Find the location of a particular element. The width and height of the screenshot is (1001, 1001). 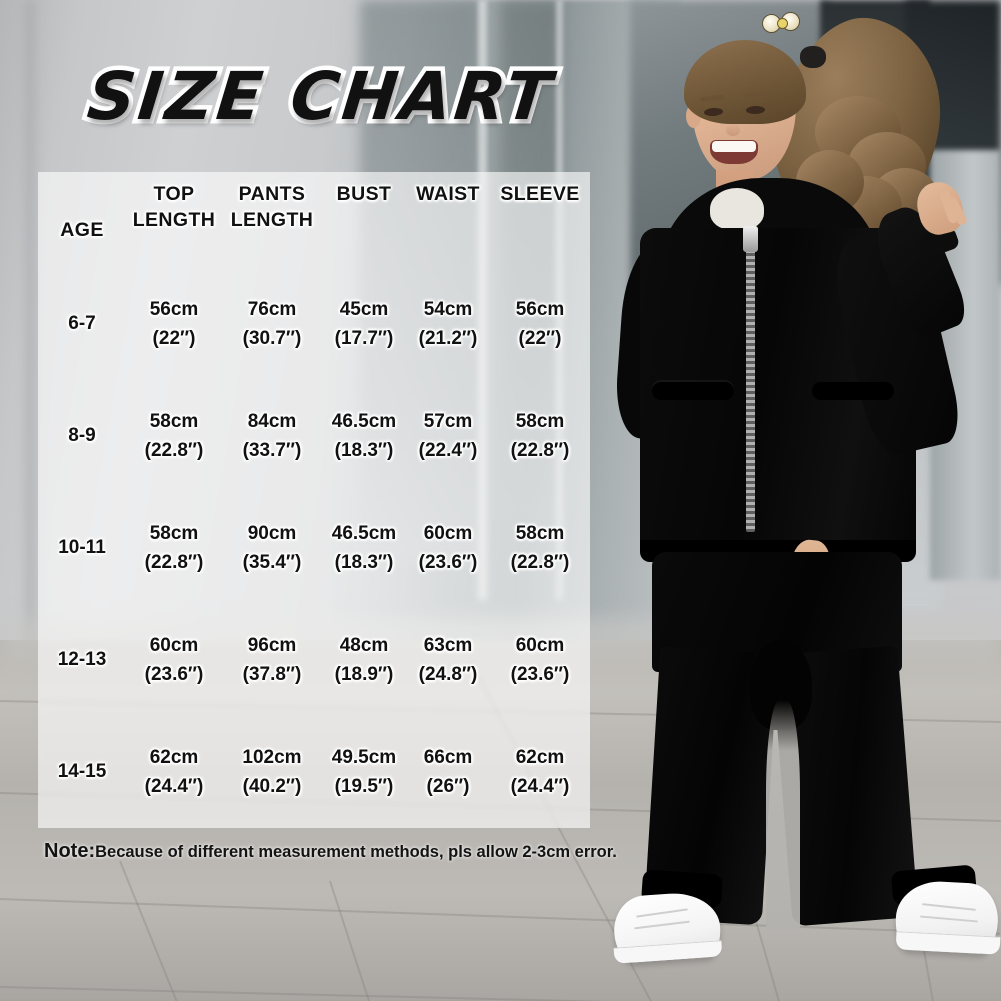

note-label: Note: is located at coordinates (70, 851).